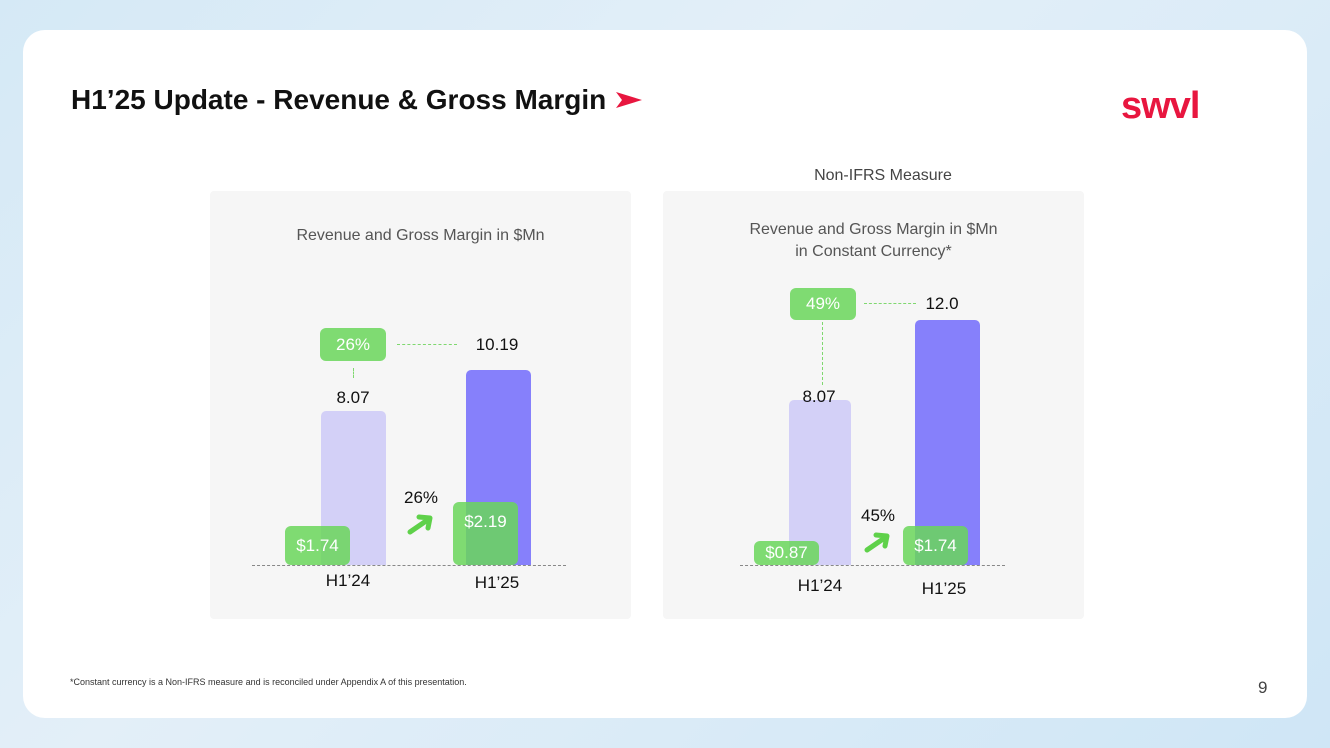  I want to click on gross-margin-growth: 45%, so click(878, 515).